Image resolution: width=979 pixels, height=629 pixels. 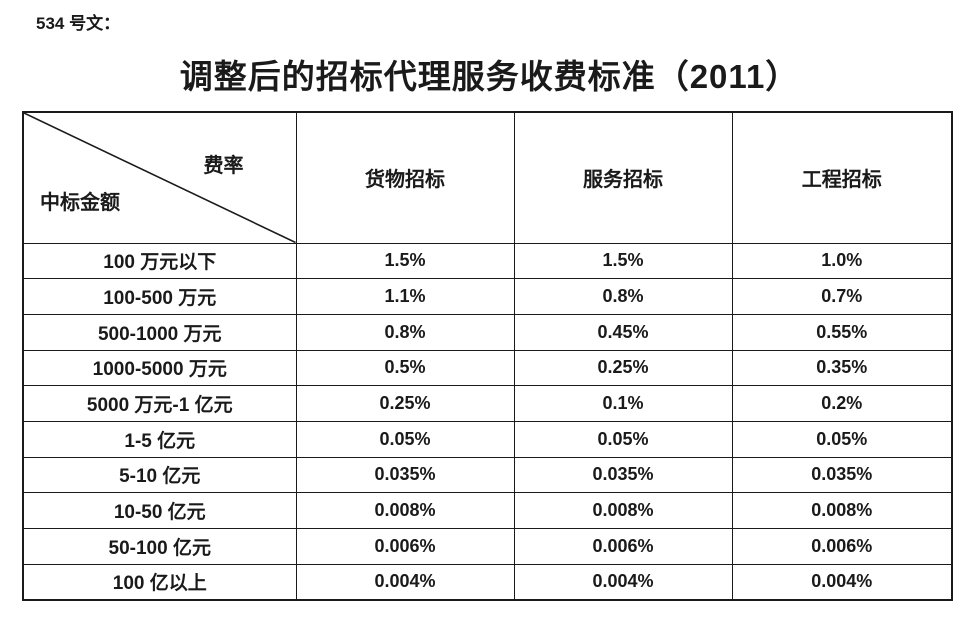 I want to click on goods-rate: 0.05%, so click(x=405, y=439).